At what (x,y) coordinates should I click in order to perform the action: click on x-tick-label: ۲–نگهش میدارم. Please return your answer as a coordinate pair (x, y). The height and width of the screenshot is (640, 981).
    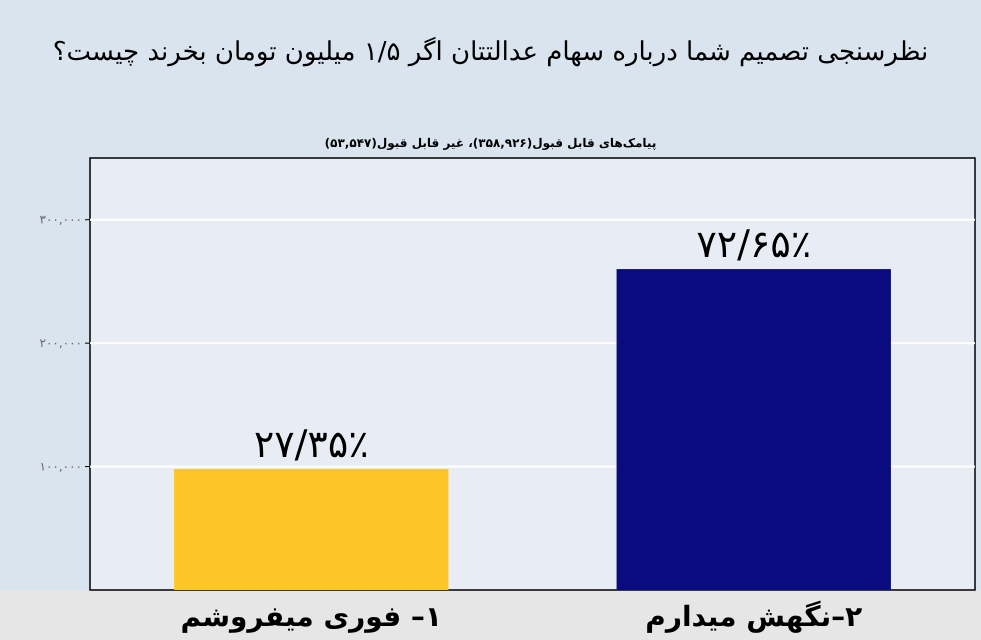
    Looking at the image, I should click on (753, 616).